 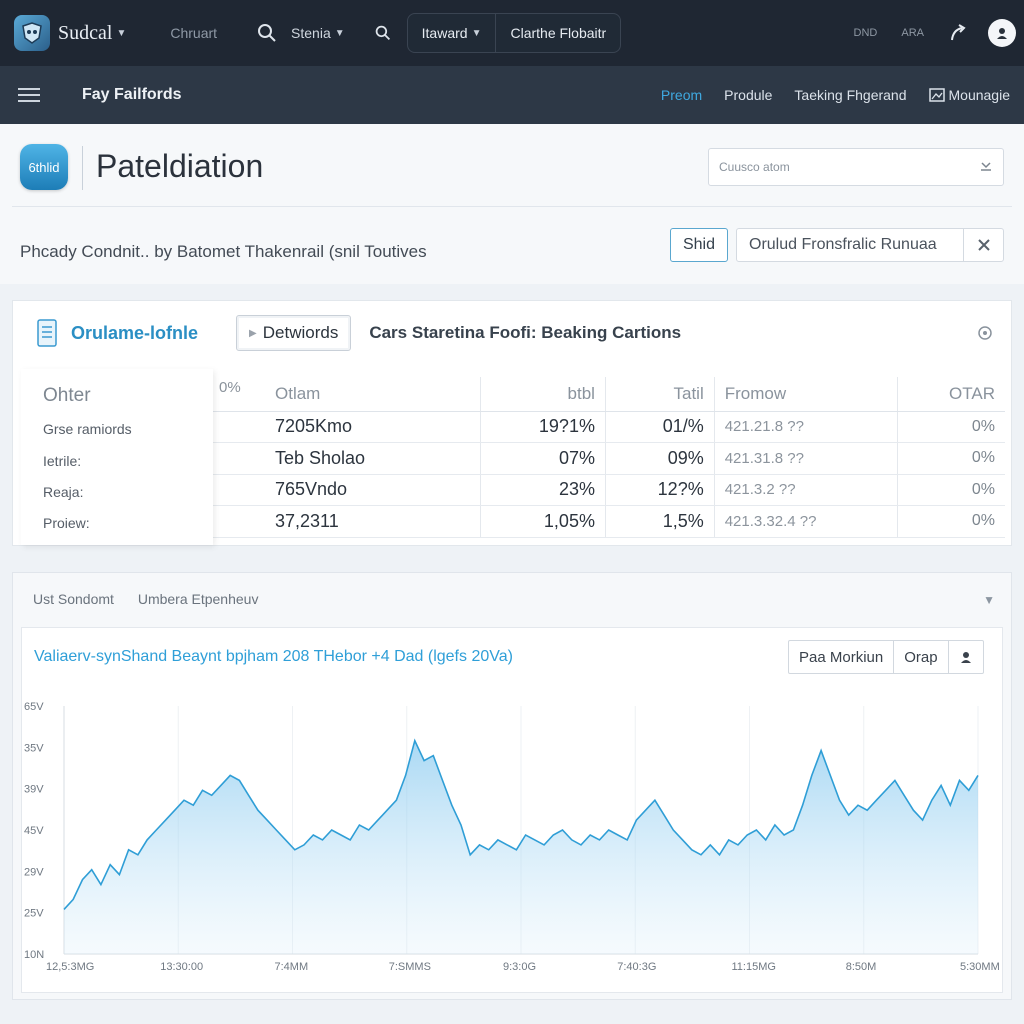 I want to click on table-row: Teb Sholao 07% 09% 421.31.8 ?? 0%, so click(x=606, y=458).